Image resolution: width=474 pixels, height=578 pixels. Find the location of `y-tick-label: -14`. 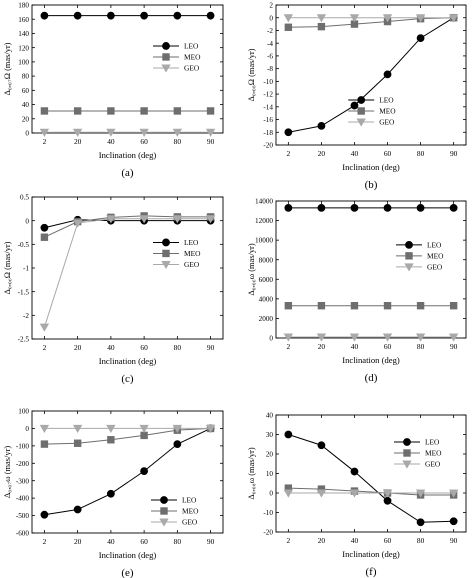

y-tick-label: -14 is located at coordinates (268, 107).